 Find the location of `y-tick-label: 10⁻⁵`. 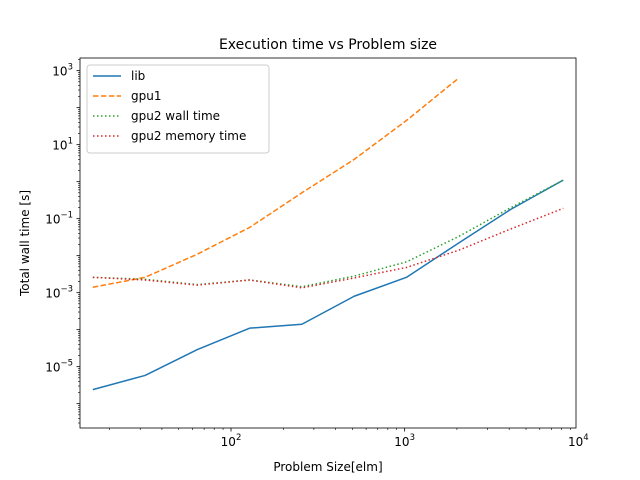

y-tick-label: 10⁻⁵ is located at coordinates (59, 367).